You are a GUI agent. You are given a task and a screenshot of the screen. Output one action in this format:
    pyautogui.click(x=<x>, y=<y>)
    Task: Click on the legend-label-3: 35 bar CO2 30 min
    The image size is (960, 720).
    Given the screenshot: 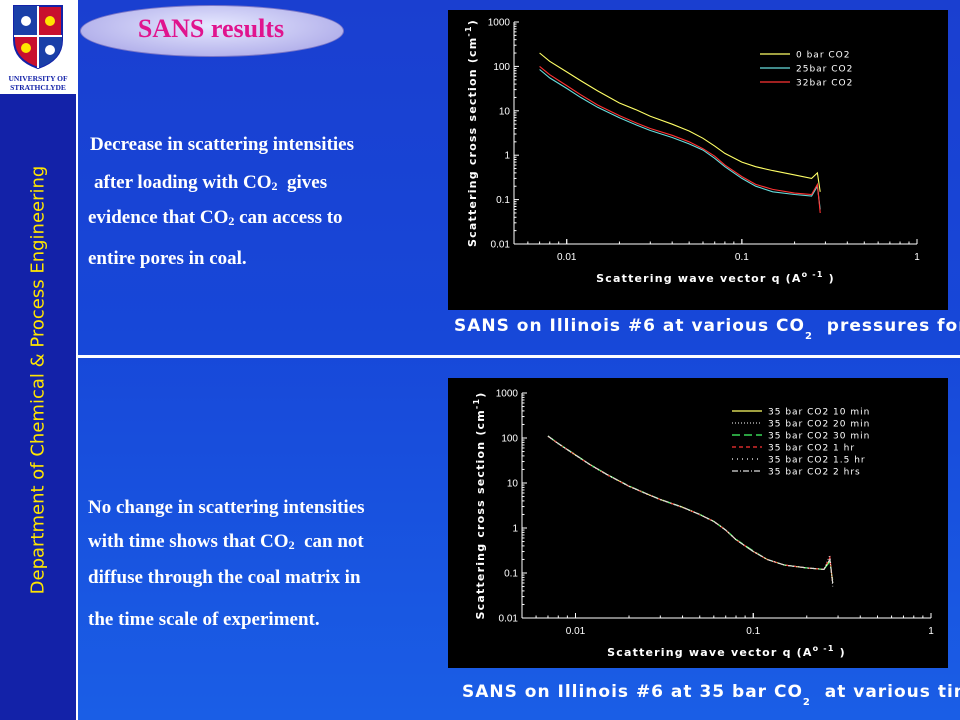 What is the action you would take?
    pyautogui.click(x=819, y=437)
    